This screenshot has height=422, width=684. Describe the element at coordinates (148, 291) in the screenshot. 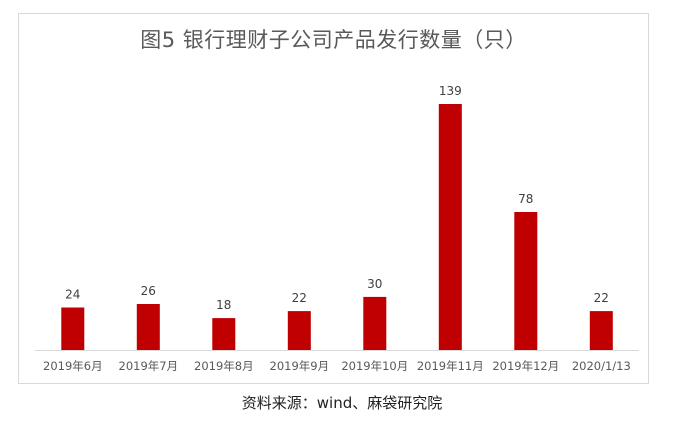

I see `data-label: 26` at that location.